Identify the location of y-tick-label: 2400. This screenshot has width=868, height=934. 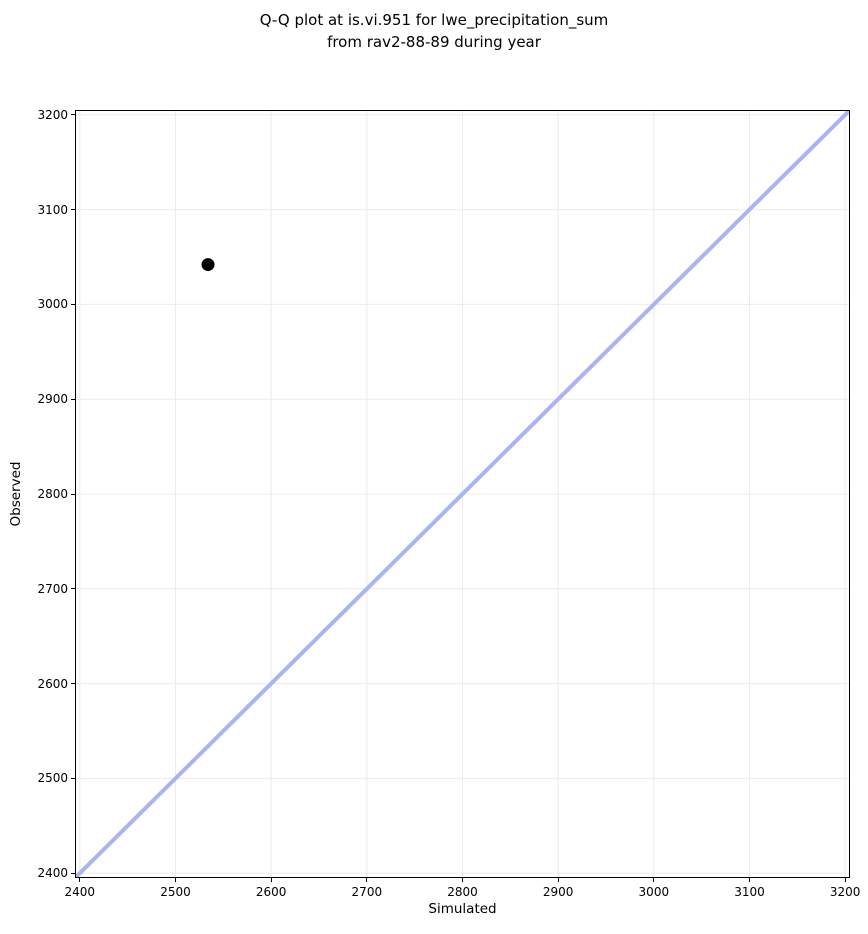
(52, 873).